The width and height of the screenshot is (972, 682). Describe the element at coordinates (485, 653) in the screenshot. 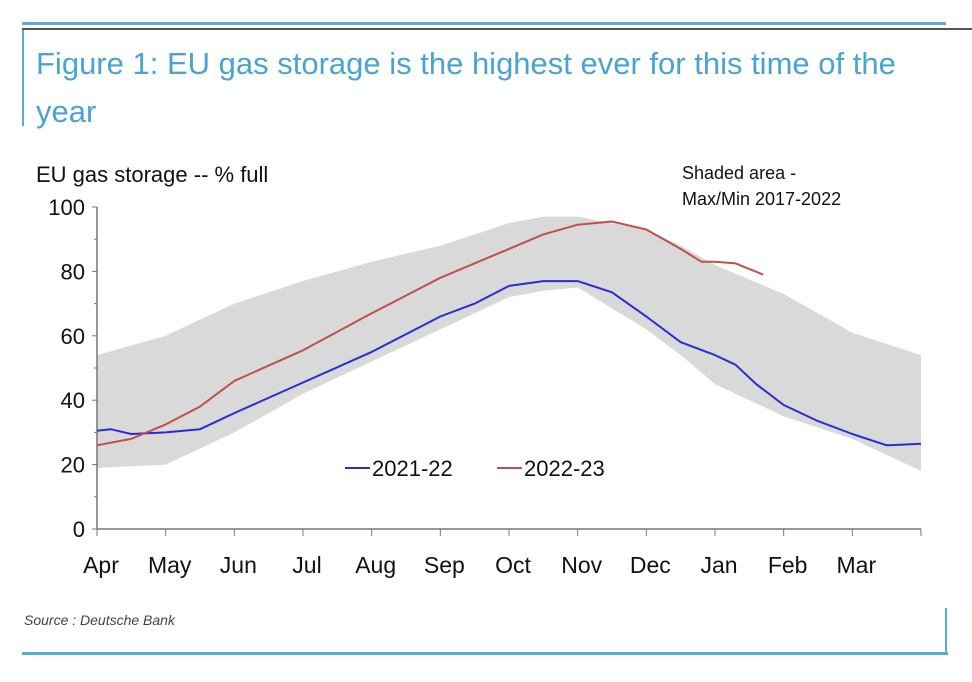

I see `bottom-rule` at that location.